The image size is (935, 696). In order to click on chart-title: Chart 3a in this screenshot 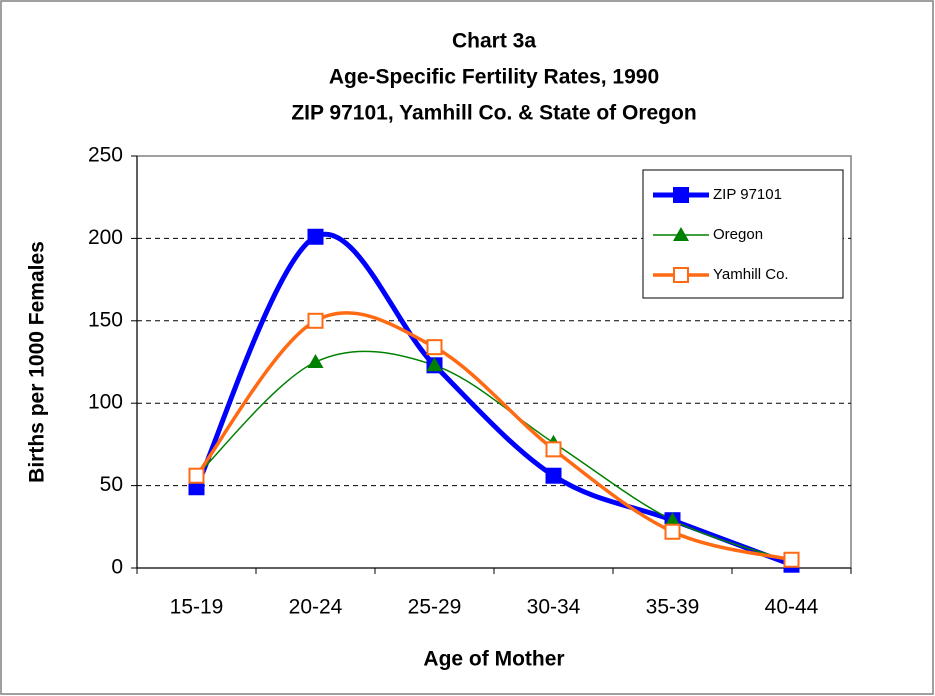, I will do `click(494, 41)`.